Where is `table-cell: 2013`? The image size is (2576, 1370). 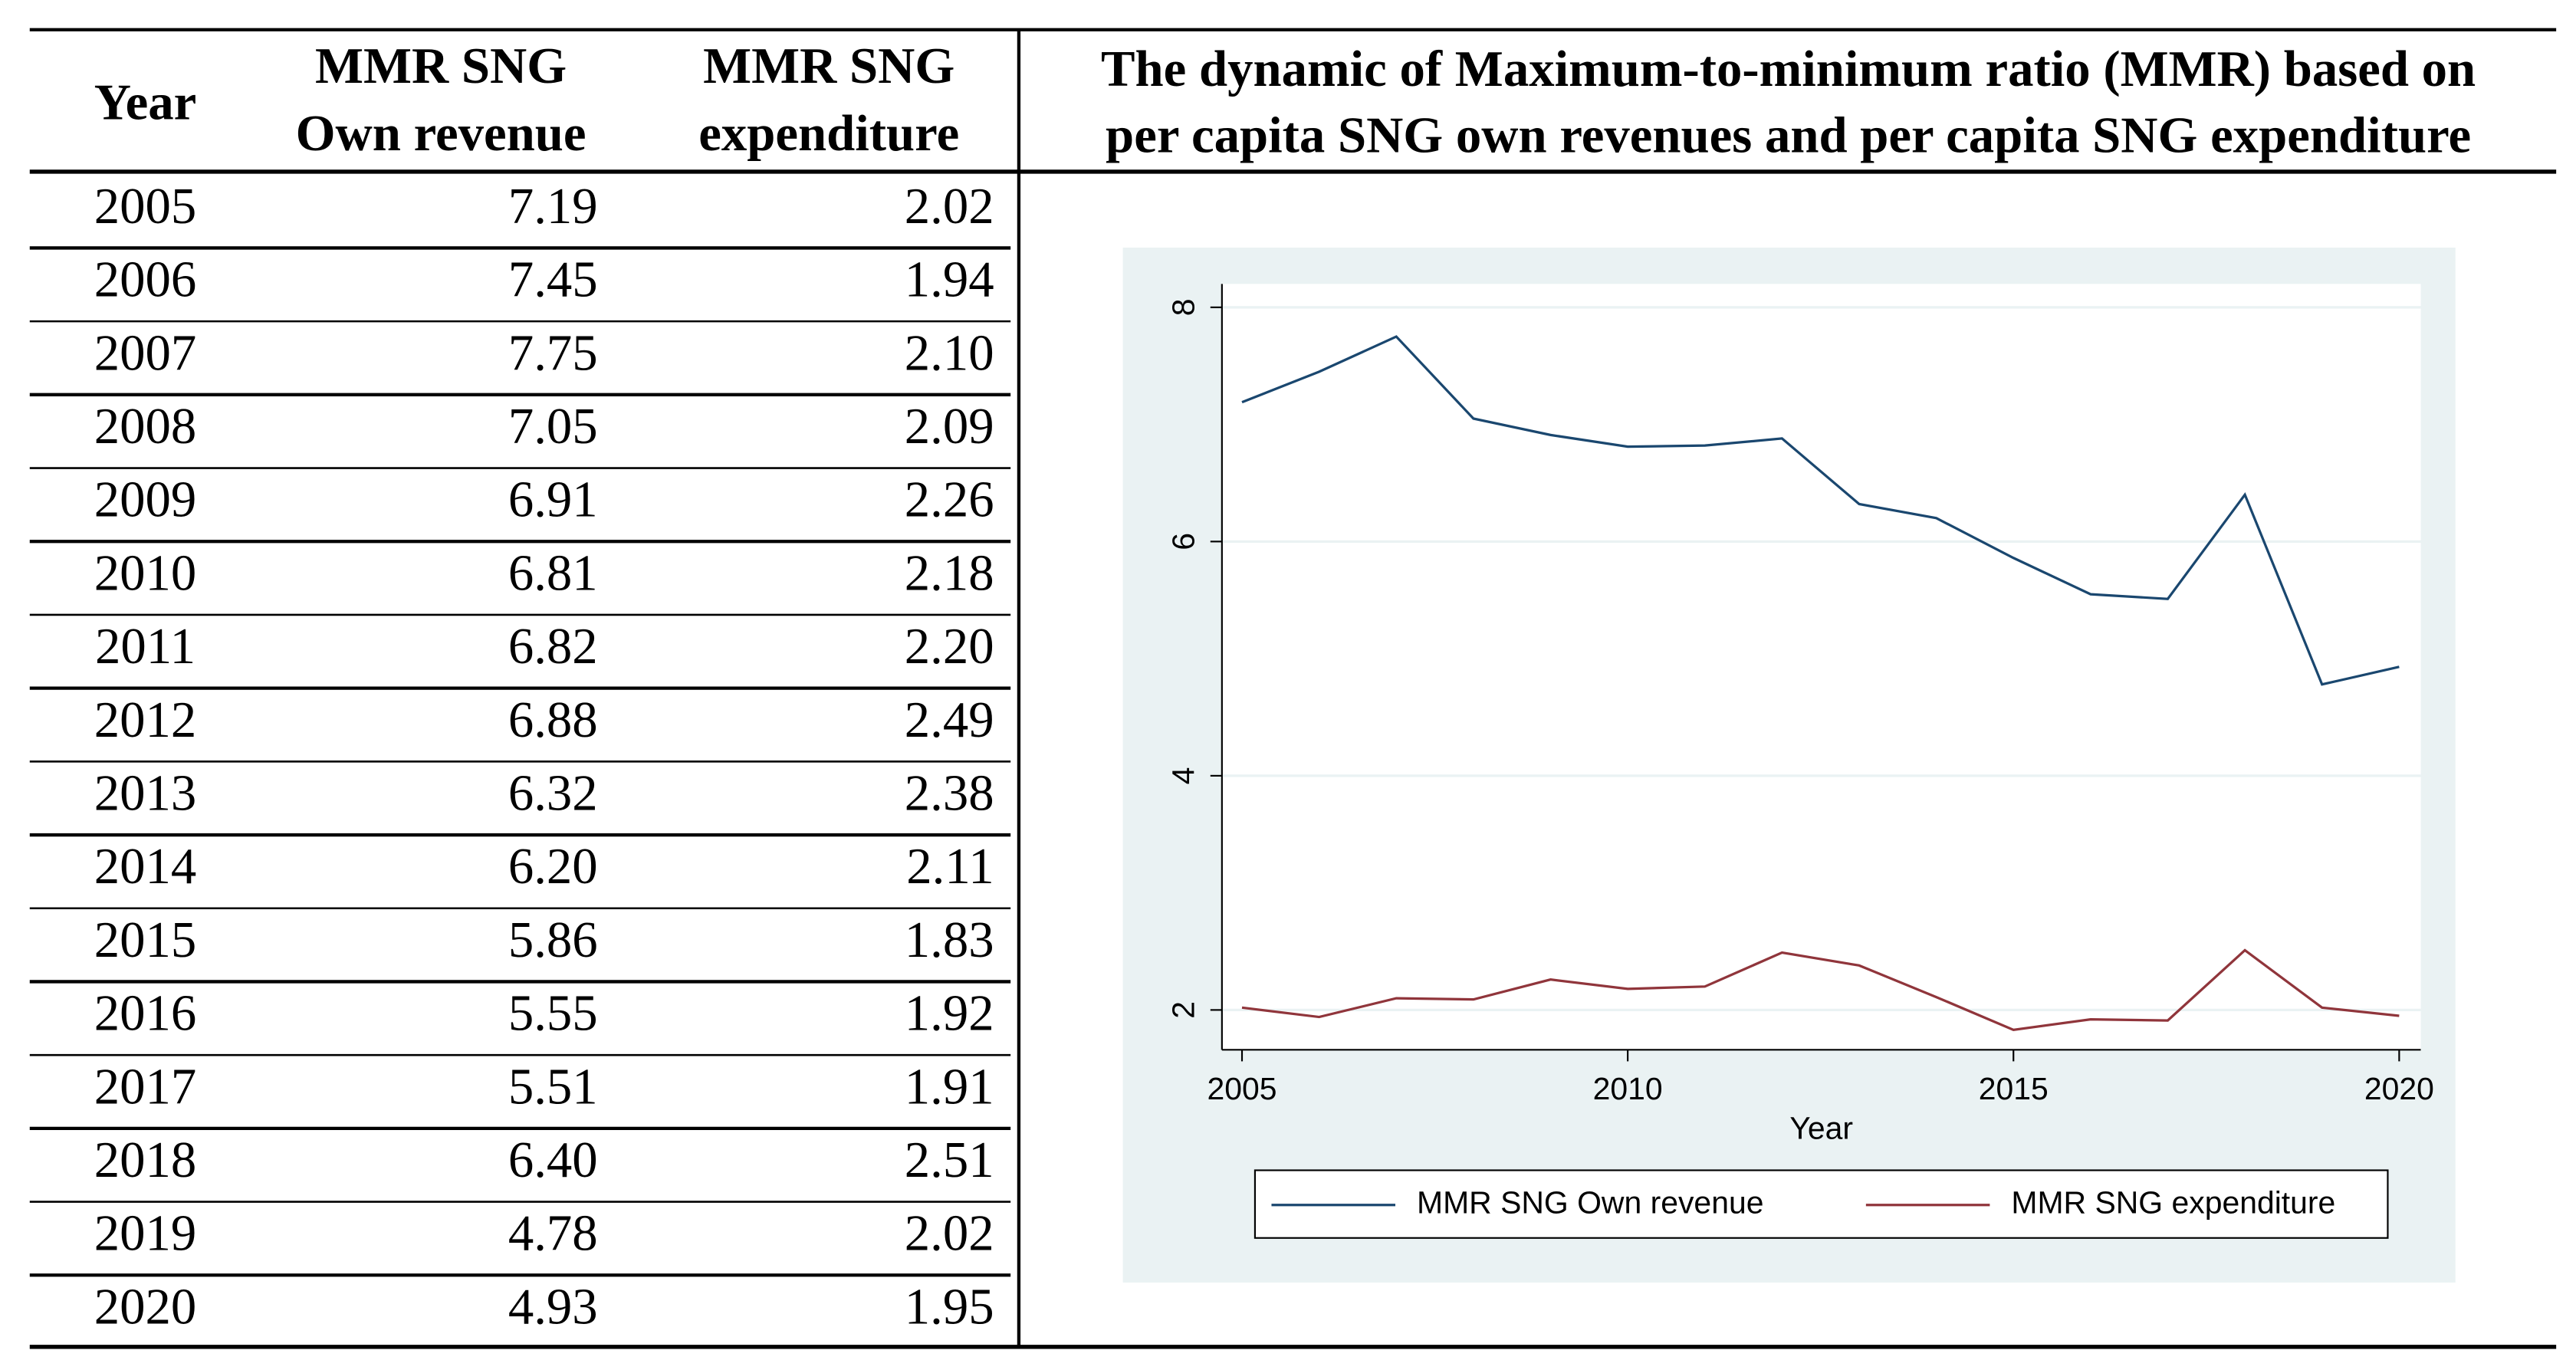 table-cell: 2013 is located at coordinates (146, 794).